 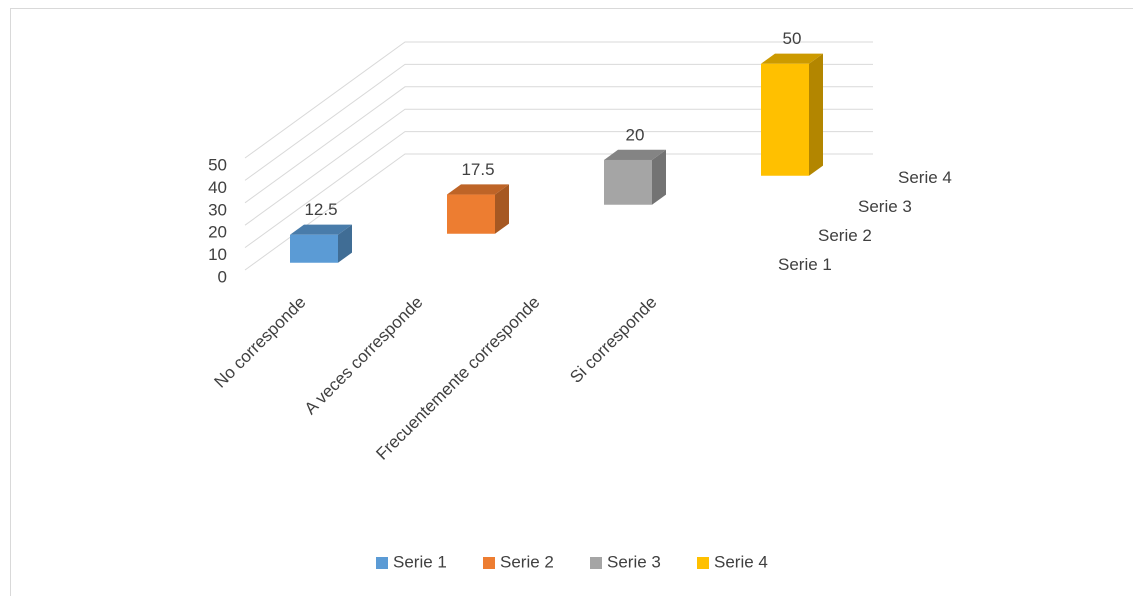 What do you see at coordinates (635, 134) in the screenshot?
I see `data-label: 20` at bounding box center [635, 134].